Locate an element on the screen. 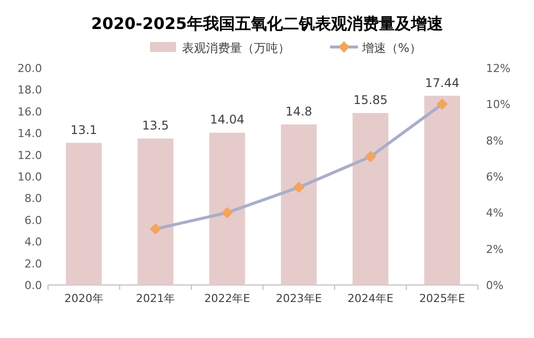 Image resolution: width=534 pixels, height=338 pixels. y2-tick-label: 2% is located at coordinates (495, 249).